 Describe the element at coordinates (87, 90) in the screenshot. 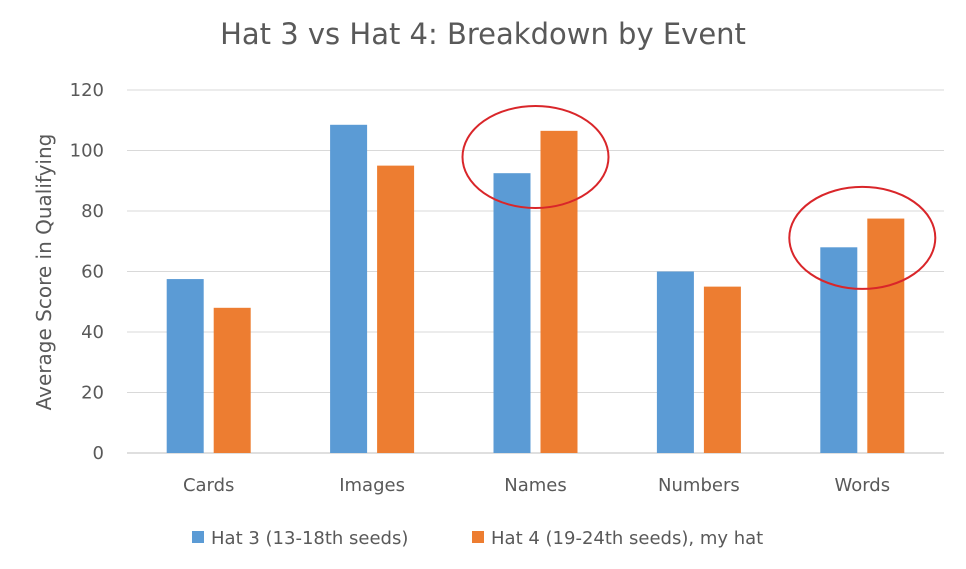

I see `y-tick-label: 120` at that location.